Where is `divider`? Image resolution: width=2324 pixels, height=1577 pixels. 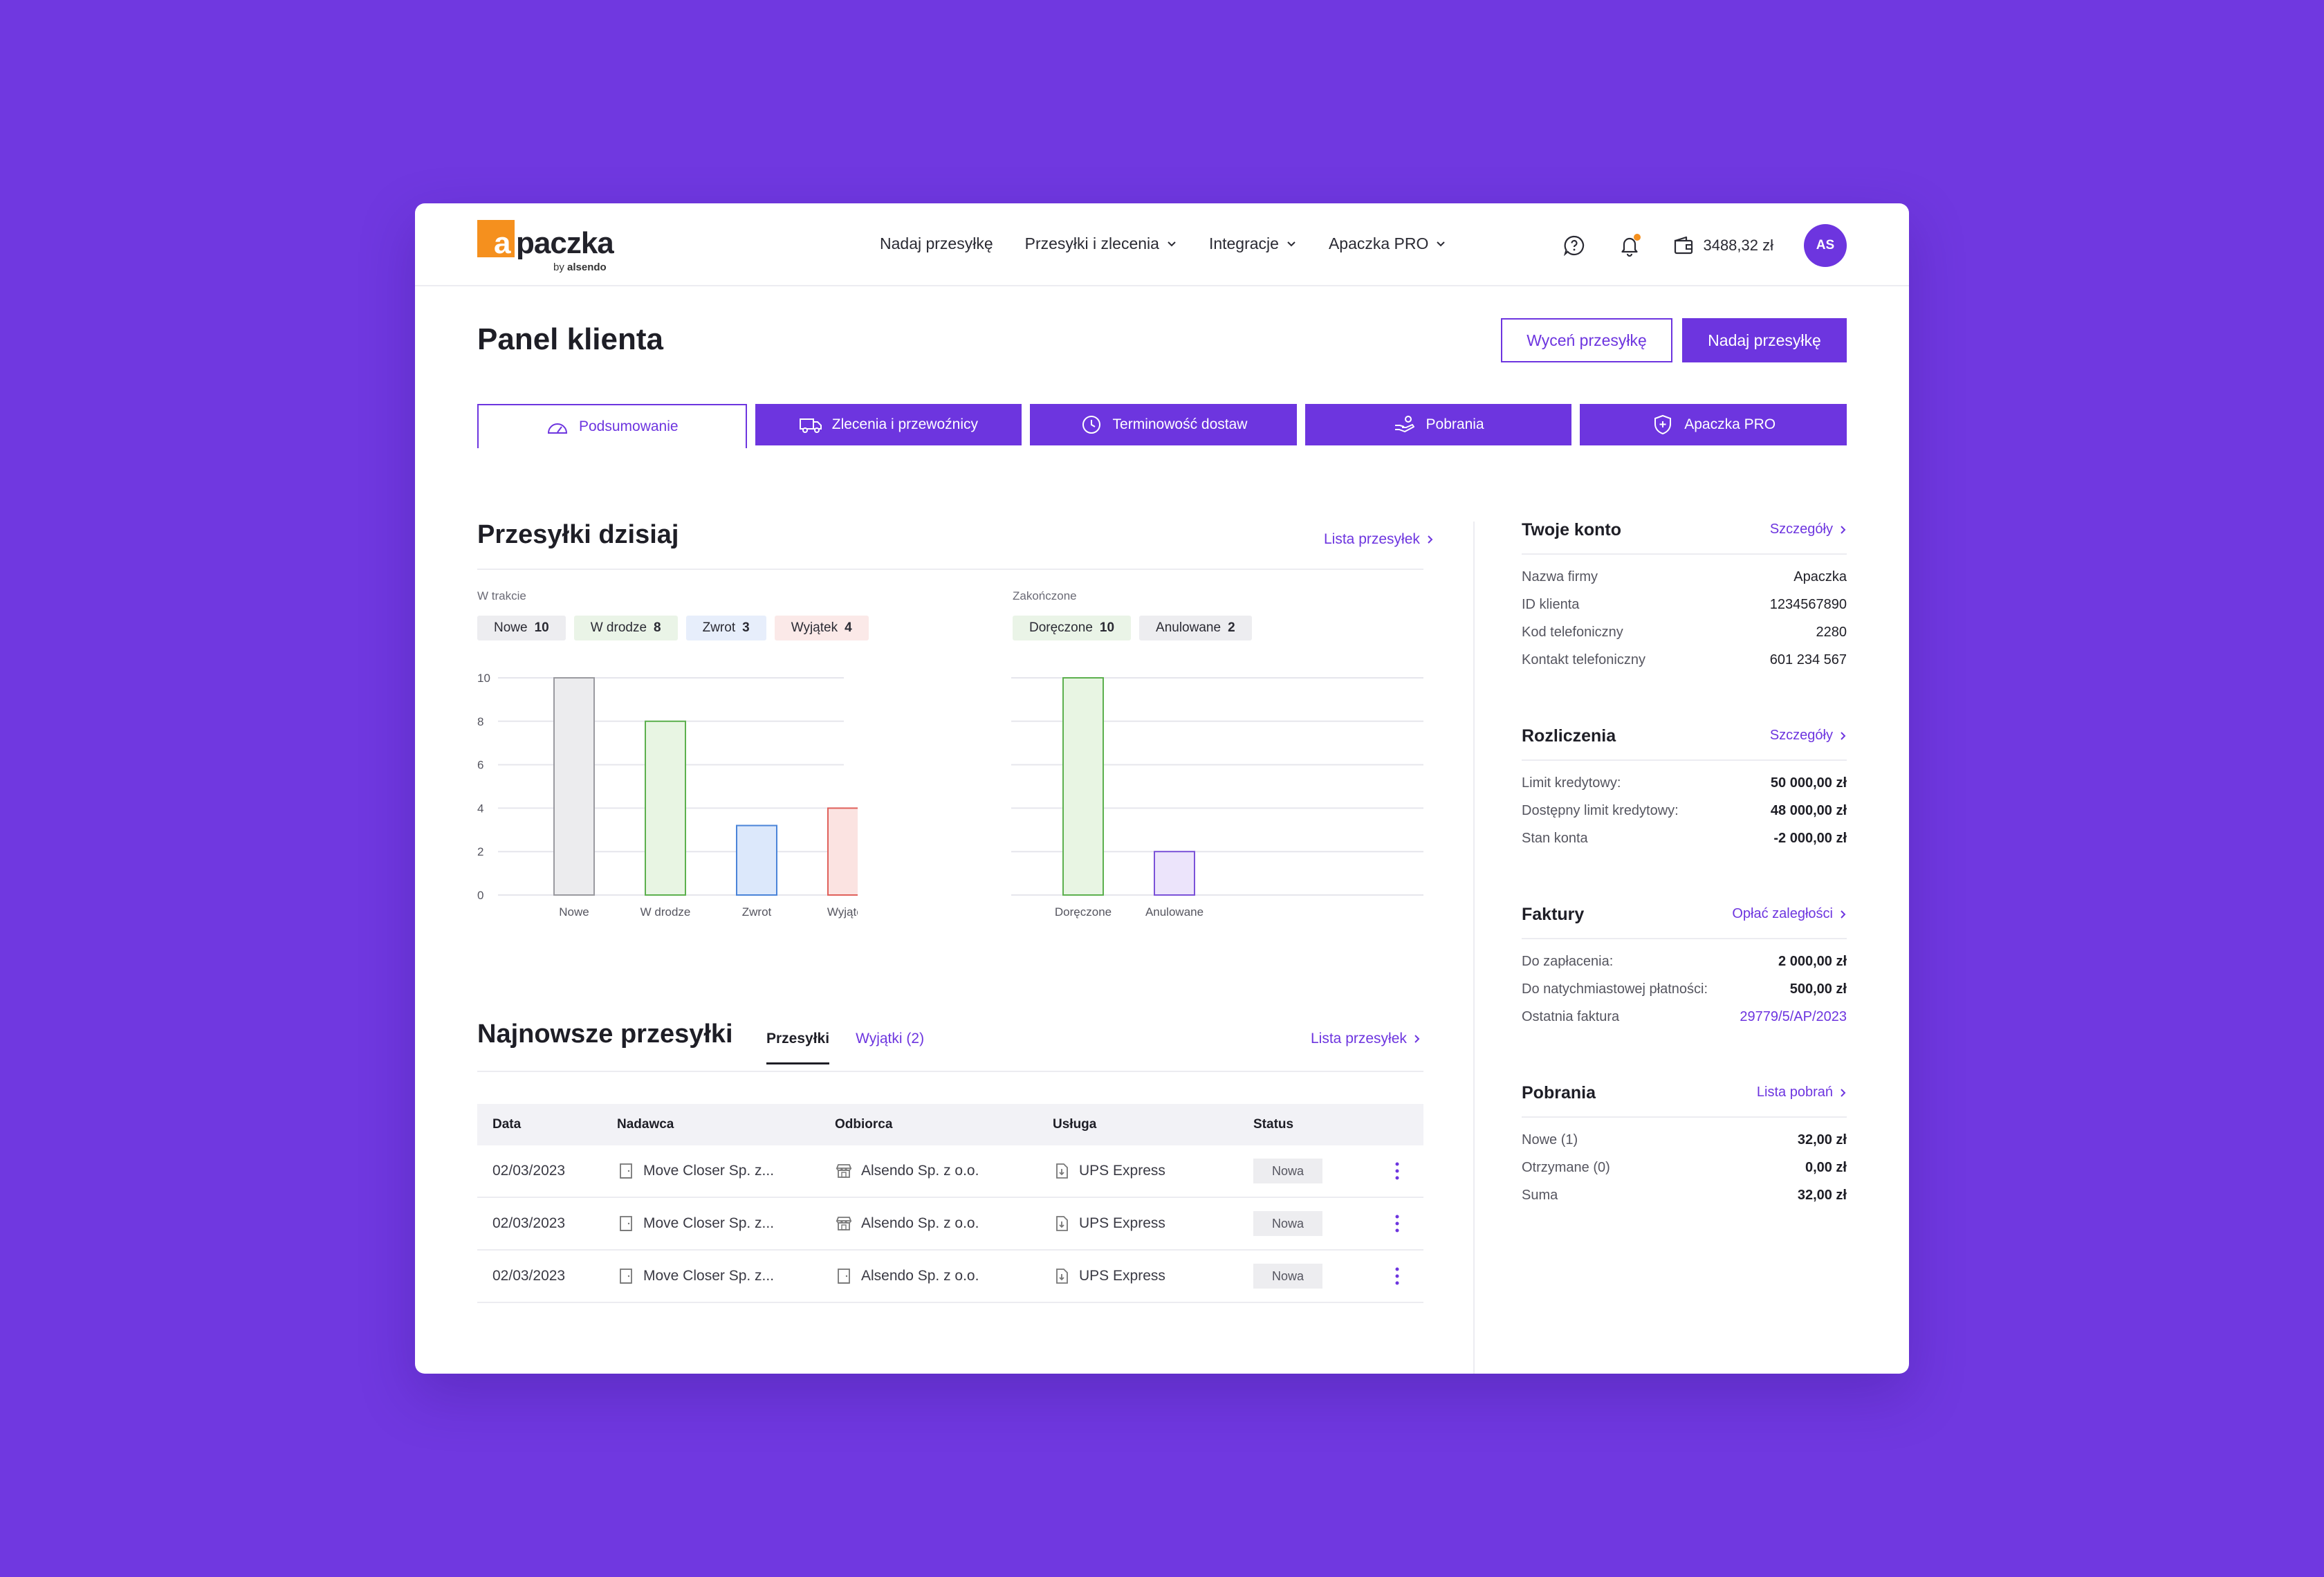 divider is located at coordinates (950, 569).